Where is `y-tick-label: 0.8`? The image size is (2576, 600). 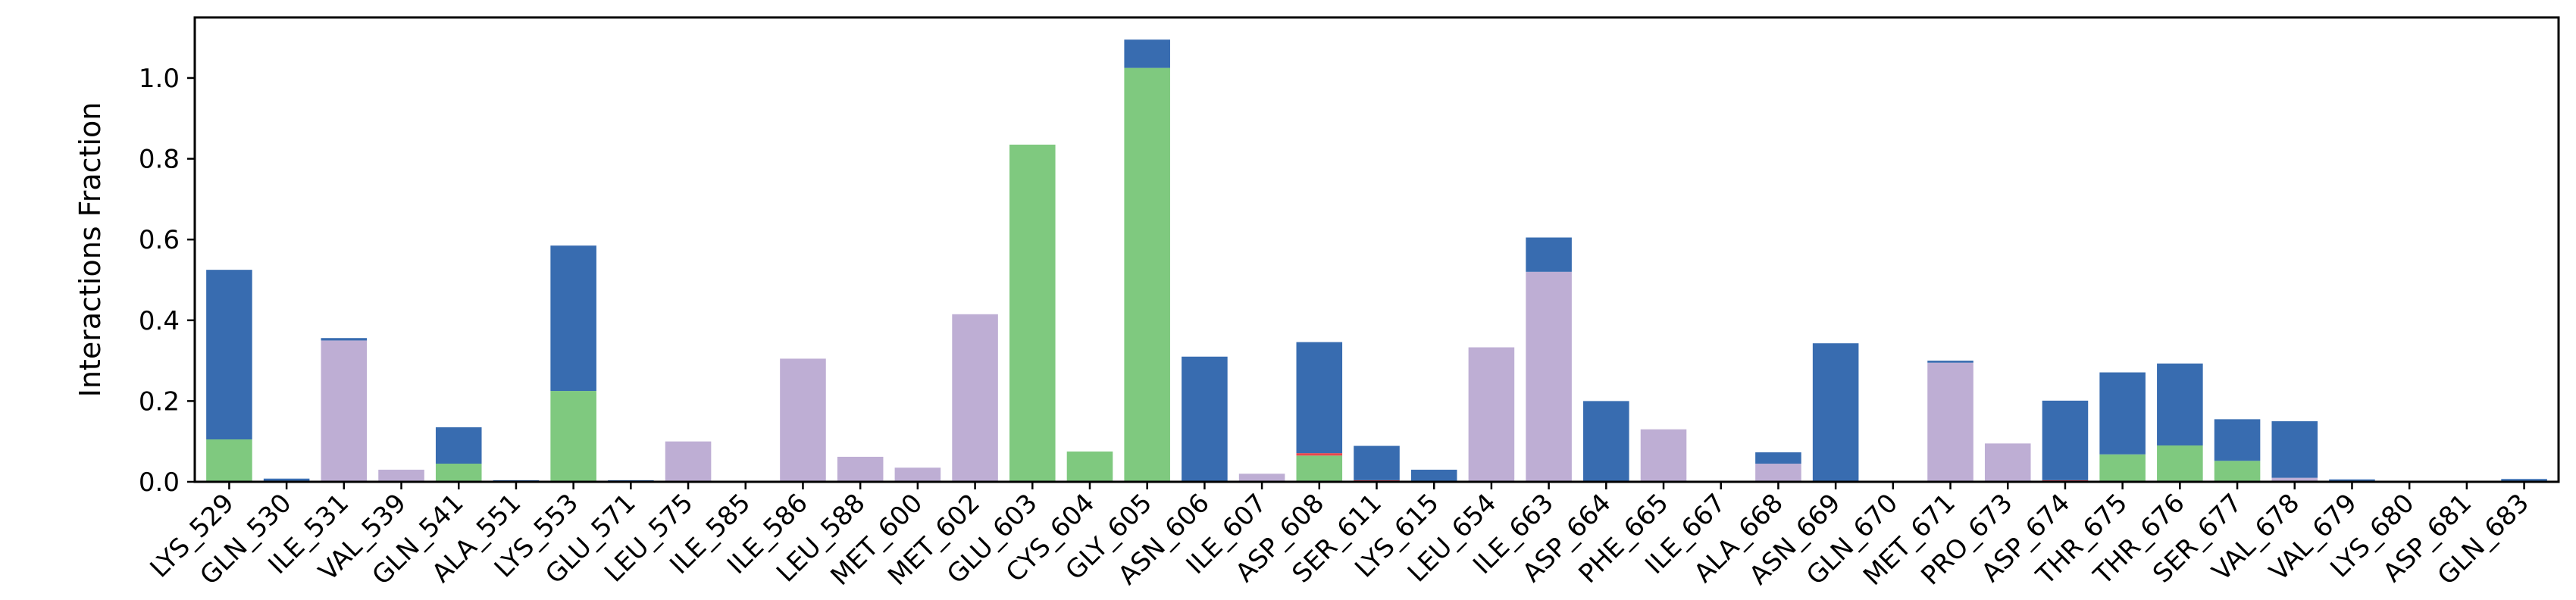
y-tick-label: 0.8 is located at coordinates (160, 160).